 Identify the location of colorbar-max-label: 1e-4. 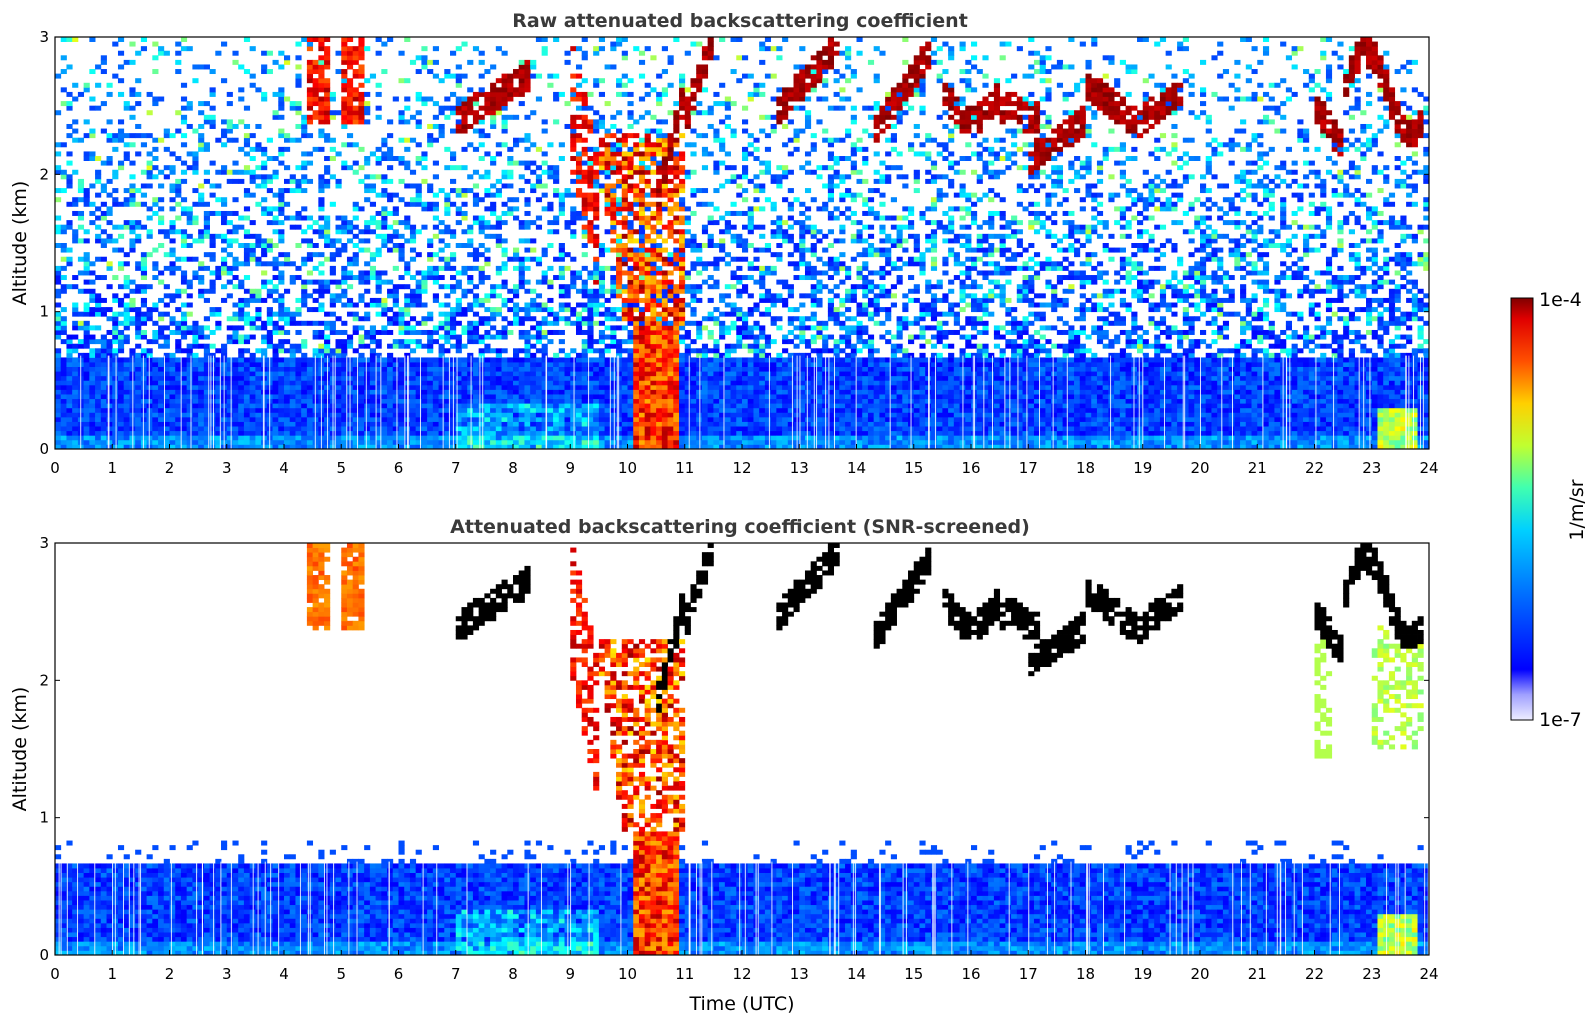
(1560, 300).